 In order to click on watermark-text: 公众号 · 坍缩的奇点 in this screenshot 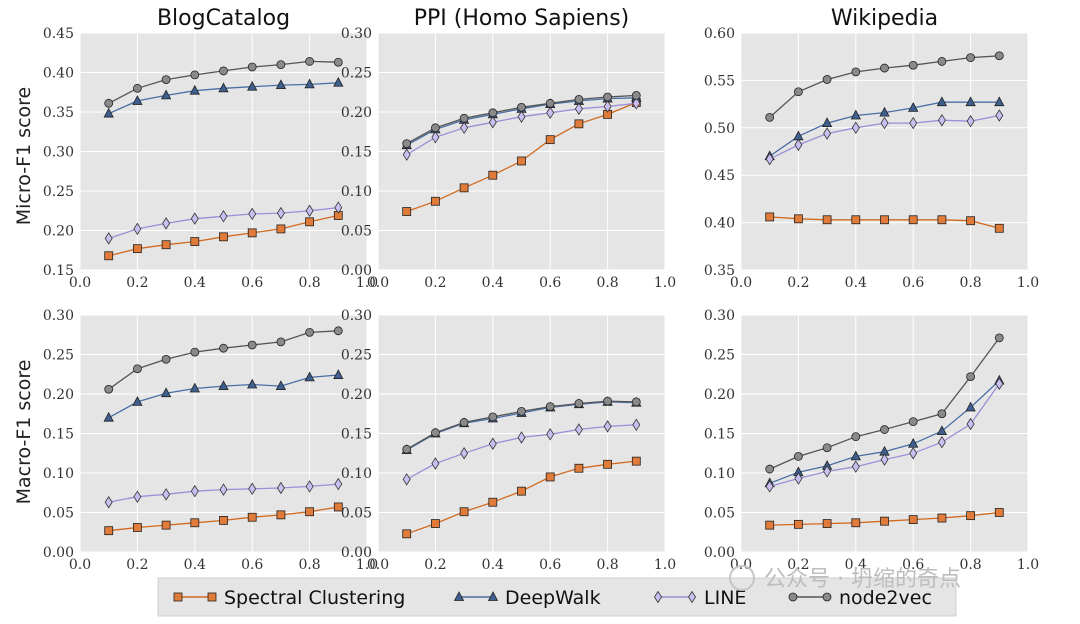, I will do `click(862, 579)`.